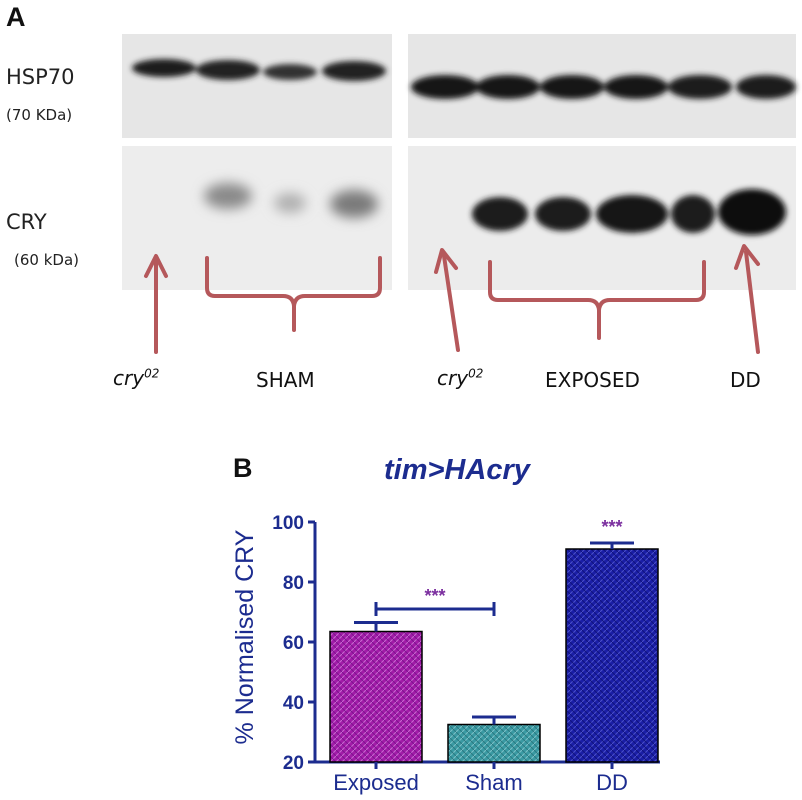 This screenshot has width=802, height=800. Describe the element at coordinates (259, 70) in the screenshot. I see `hsp70-bands-left` at that location.